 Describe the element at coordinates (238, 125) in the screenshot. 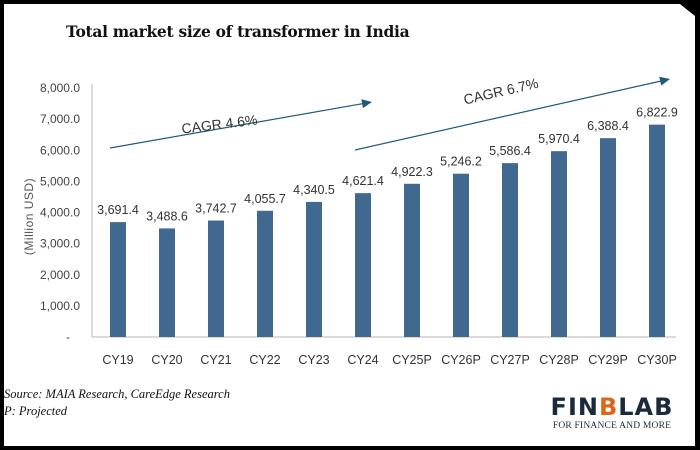

I see `cagr-arrow-1-line` at that location.